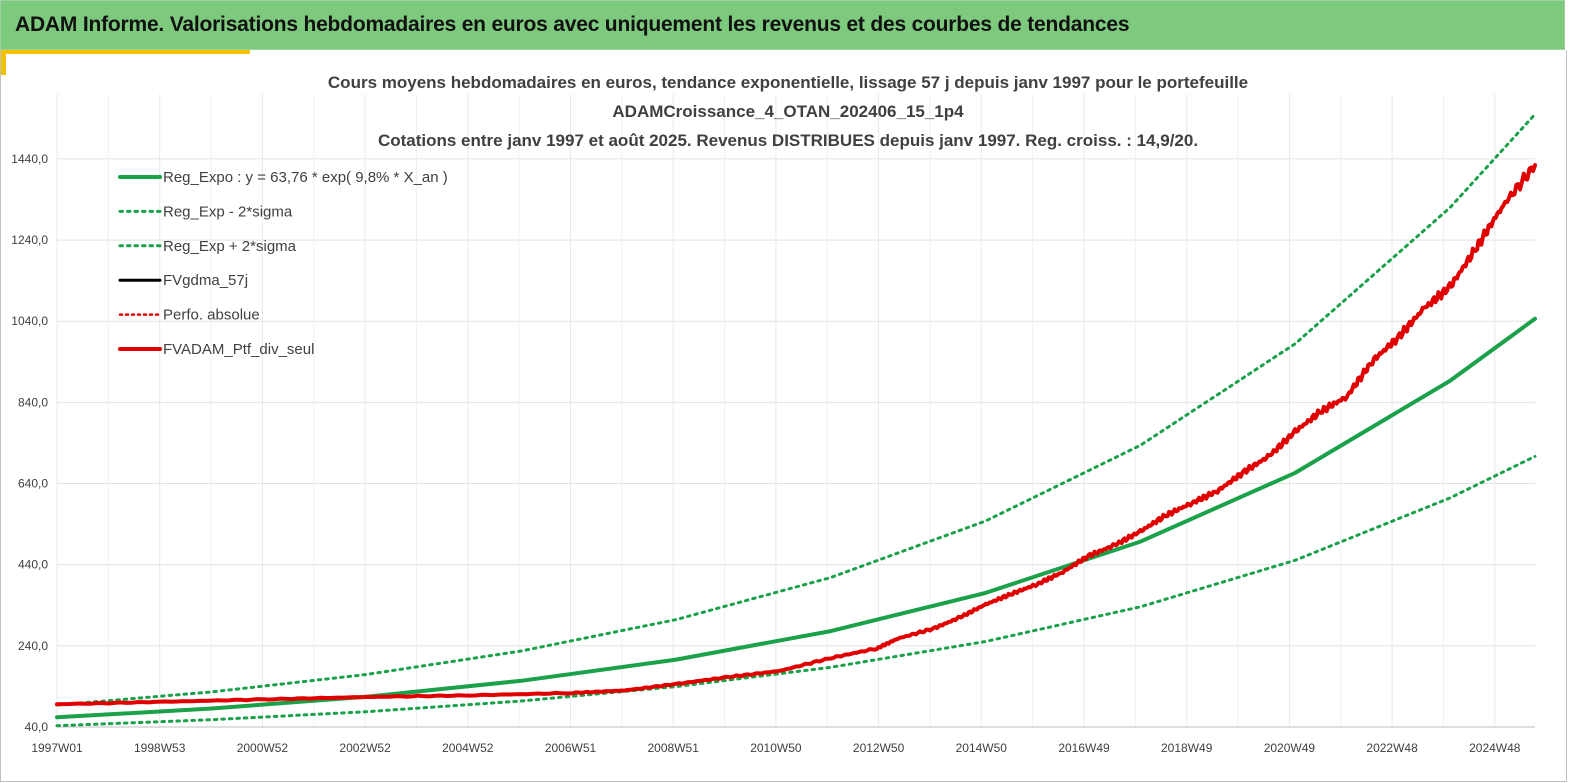 This screenshot has height=783, width=1569. I want to click on legend-label: Reg_Exp + 2*sigma, so click(230, 246).